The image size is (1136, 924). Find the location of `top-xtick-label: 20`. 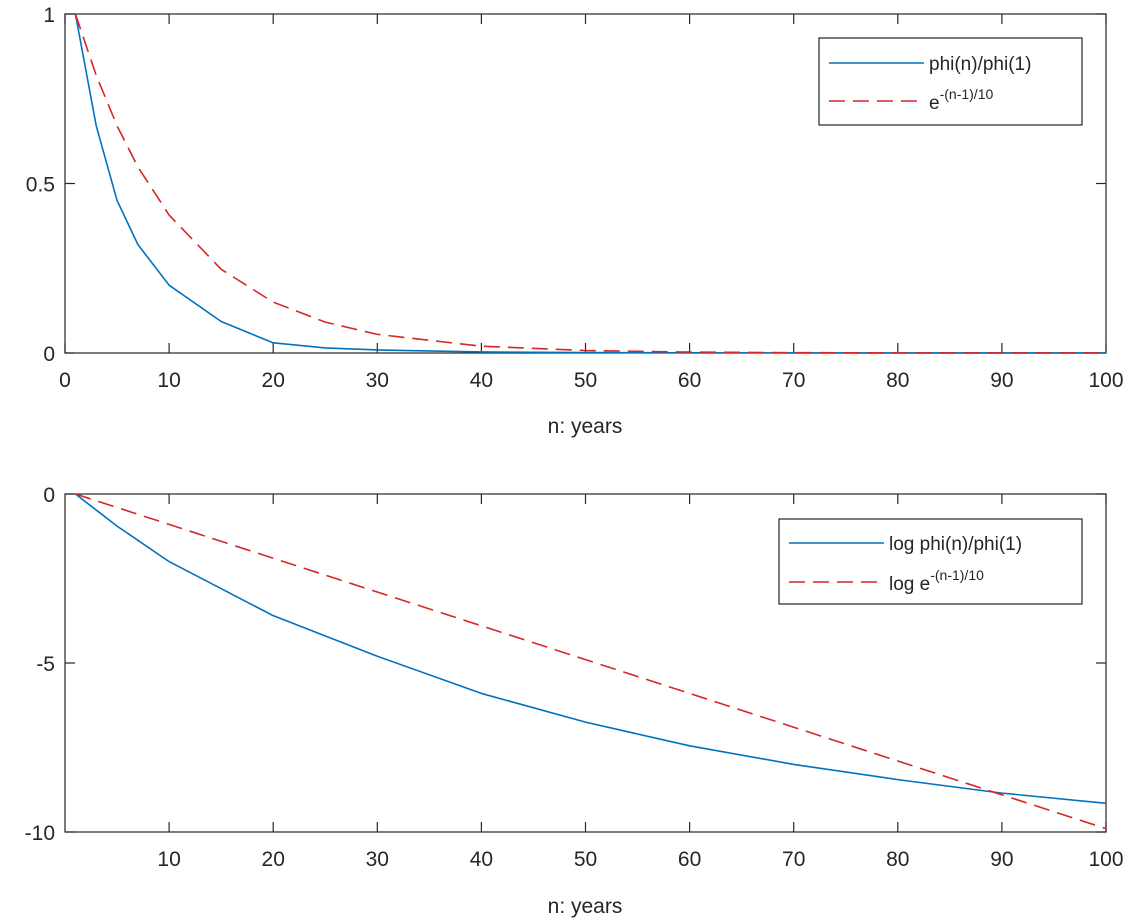

top-xtick-label: 20 is located at coordinates (273, 380).